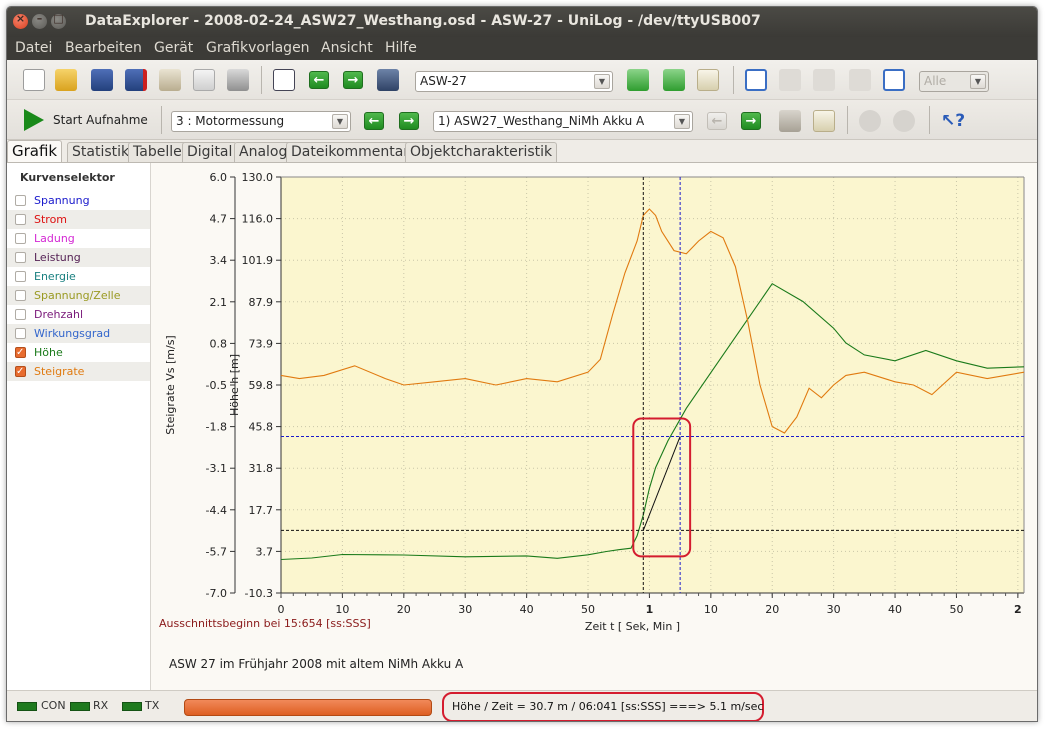 The image size is (1047, 730). Describe the element at coordinates (481, 152) in the screenshot. I see `tab-objektcharakteristik: Objektcharakteristik` at that location.